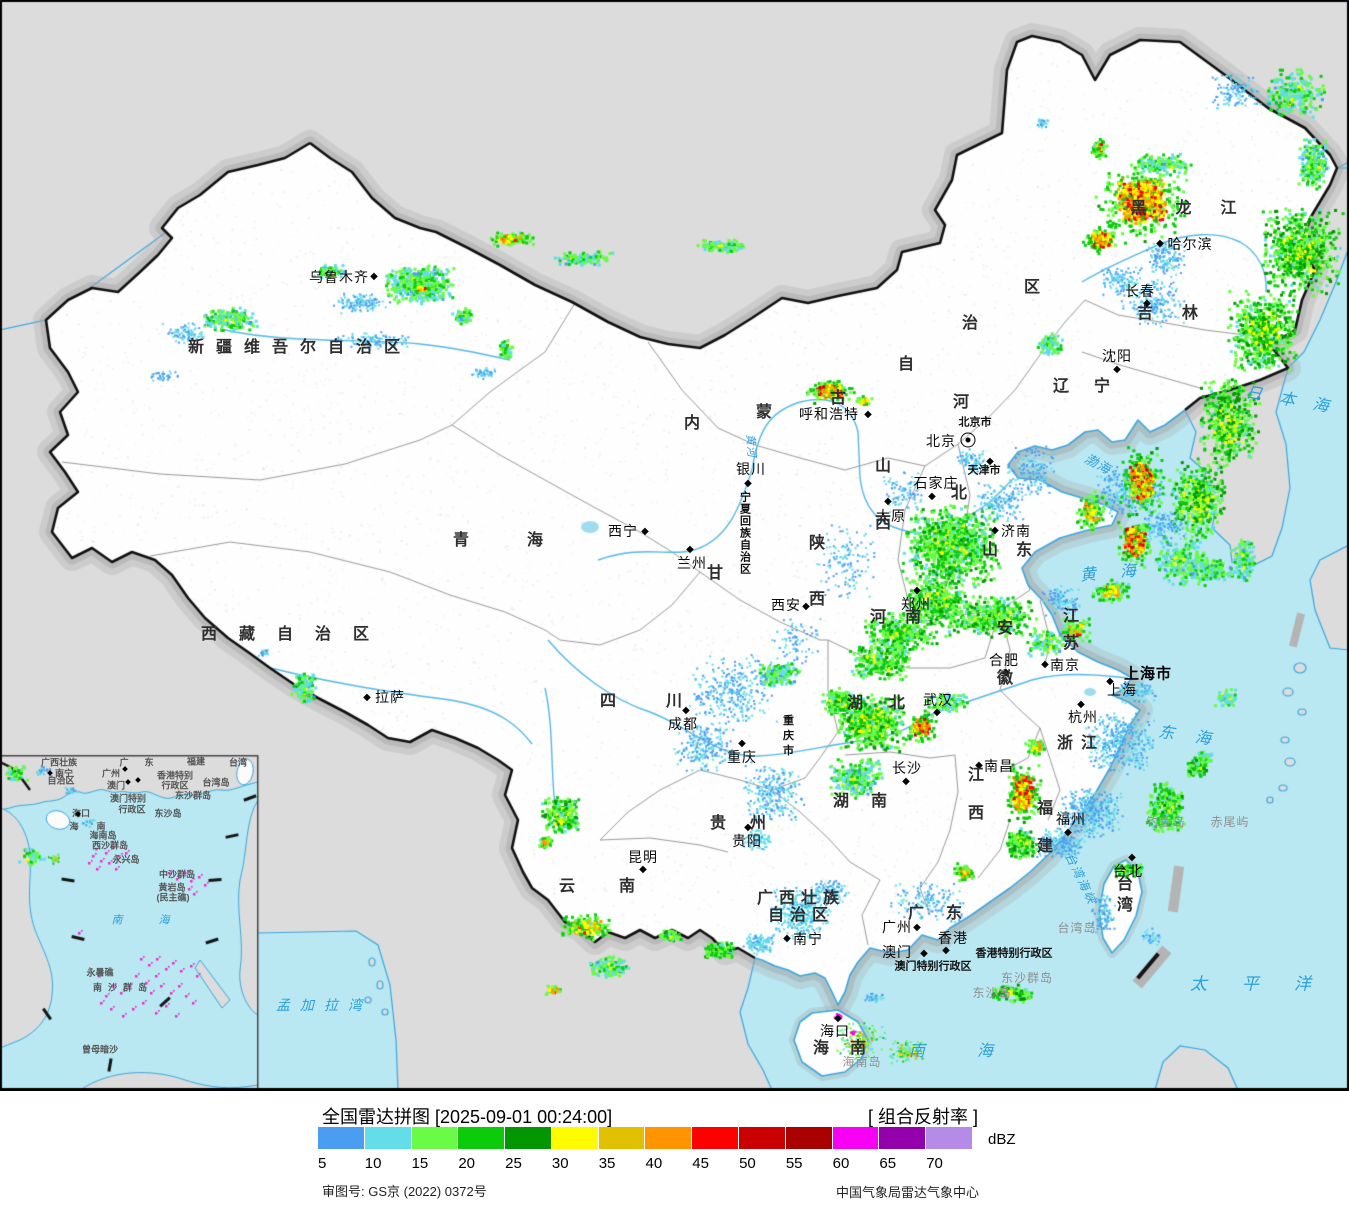  What do you see at coordinates (1002, 1139) in the screenshot?
I see `dbz-unit-label: dBZ` at bounding box center [1002, 1139].